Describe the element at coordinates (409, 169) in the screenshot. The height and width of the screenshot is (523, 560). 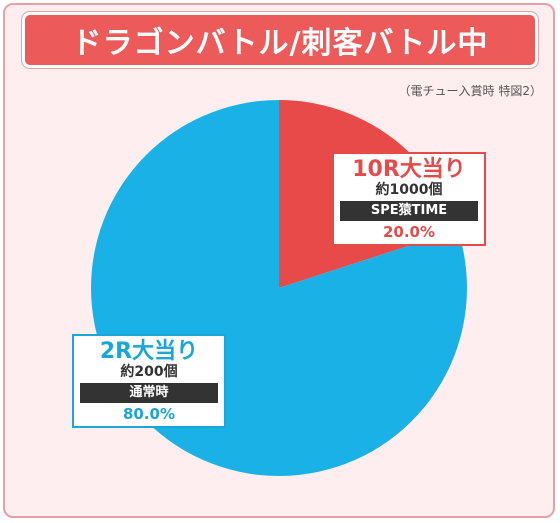
I see `slice-label-name: 10R大当り` at that location.